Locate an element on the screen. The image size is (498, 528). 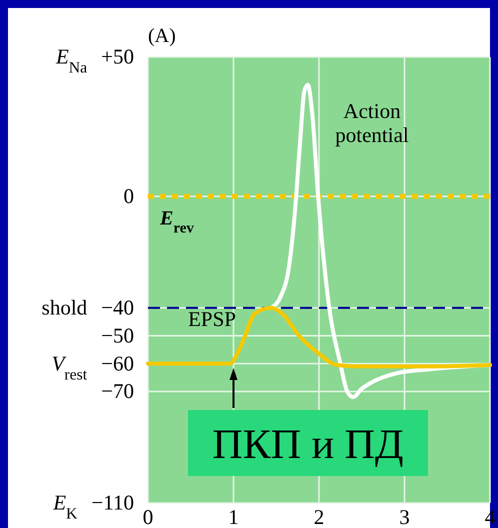
x-tick-label: 2 is located at coordinates (319, 516).